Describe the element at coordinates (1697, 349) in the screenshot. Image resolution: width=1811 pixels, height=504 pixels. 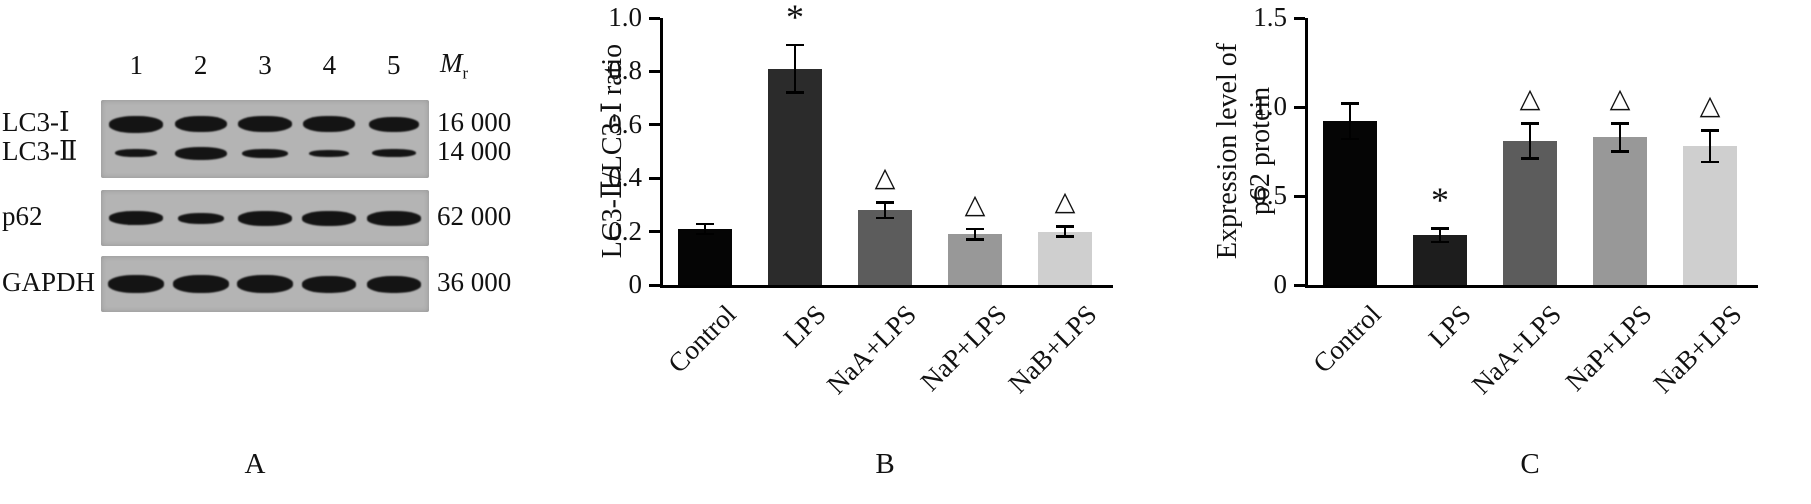
I see `x-axis-label: NaB+LPS` at that location.